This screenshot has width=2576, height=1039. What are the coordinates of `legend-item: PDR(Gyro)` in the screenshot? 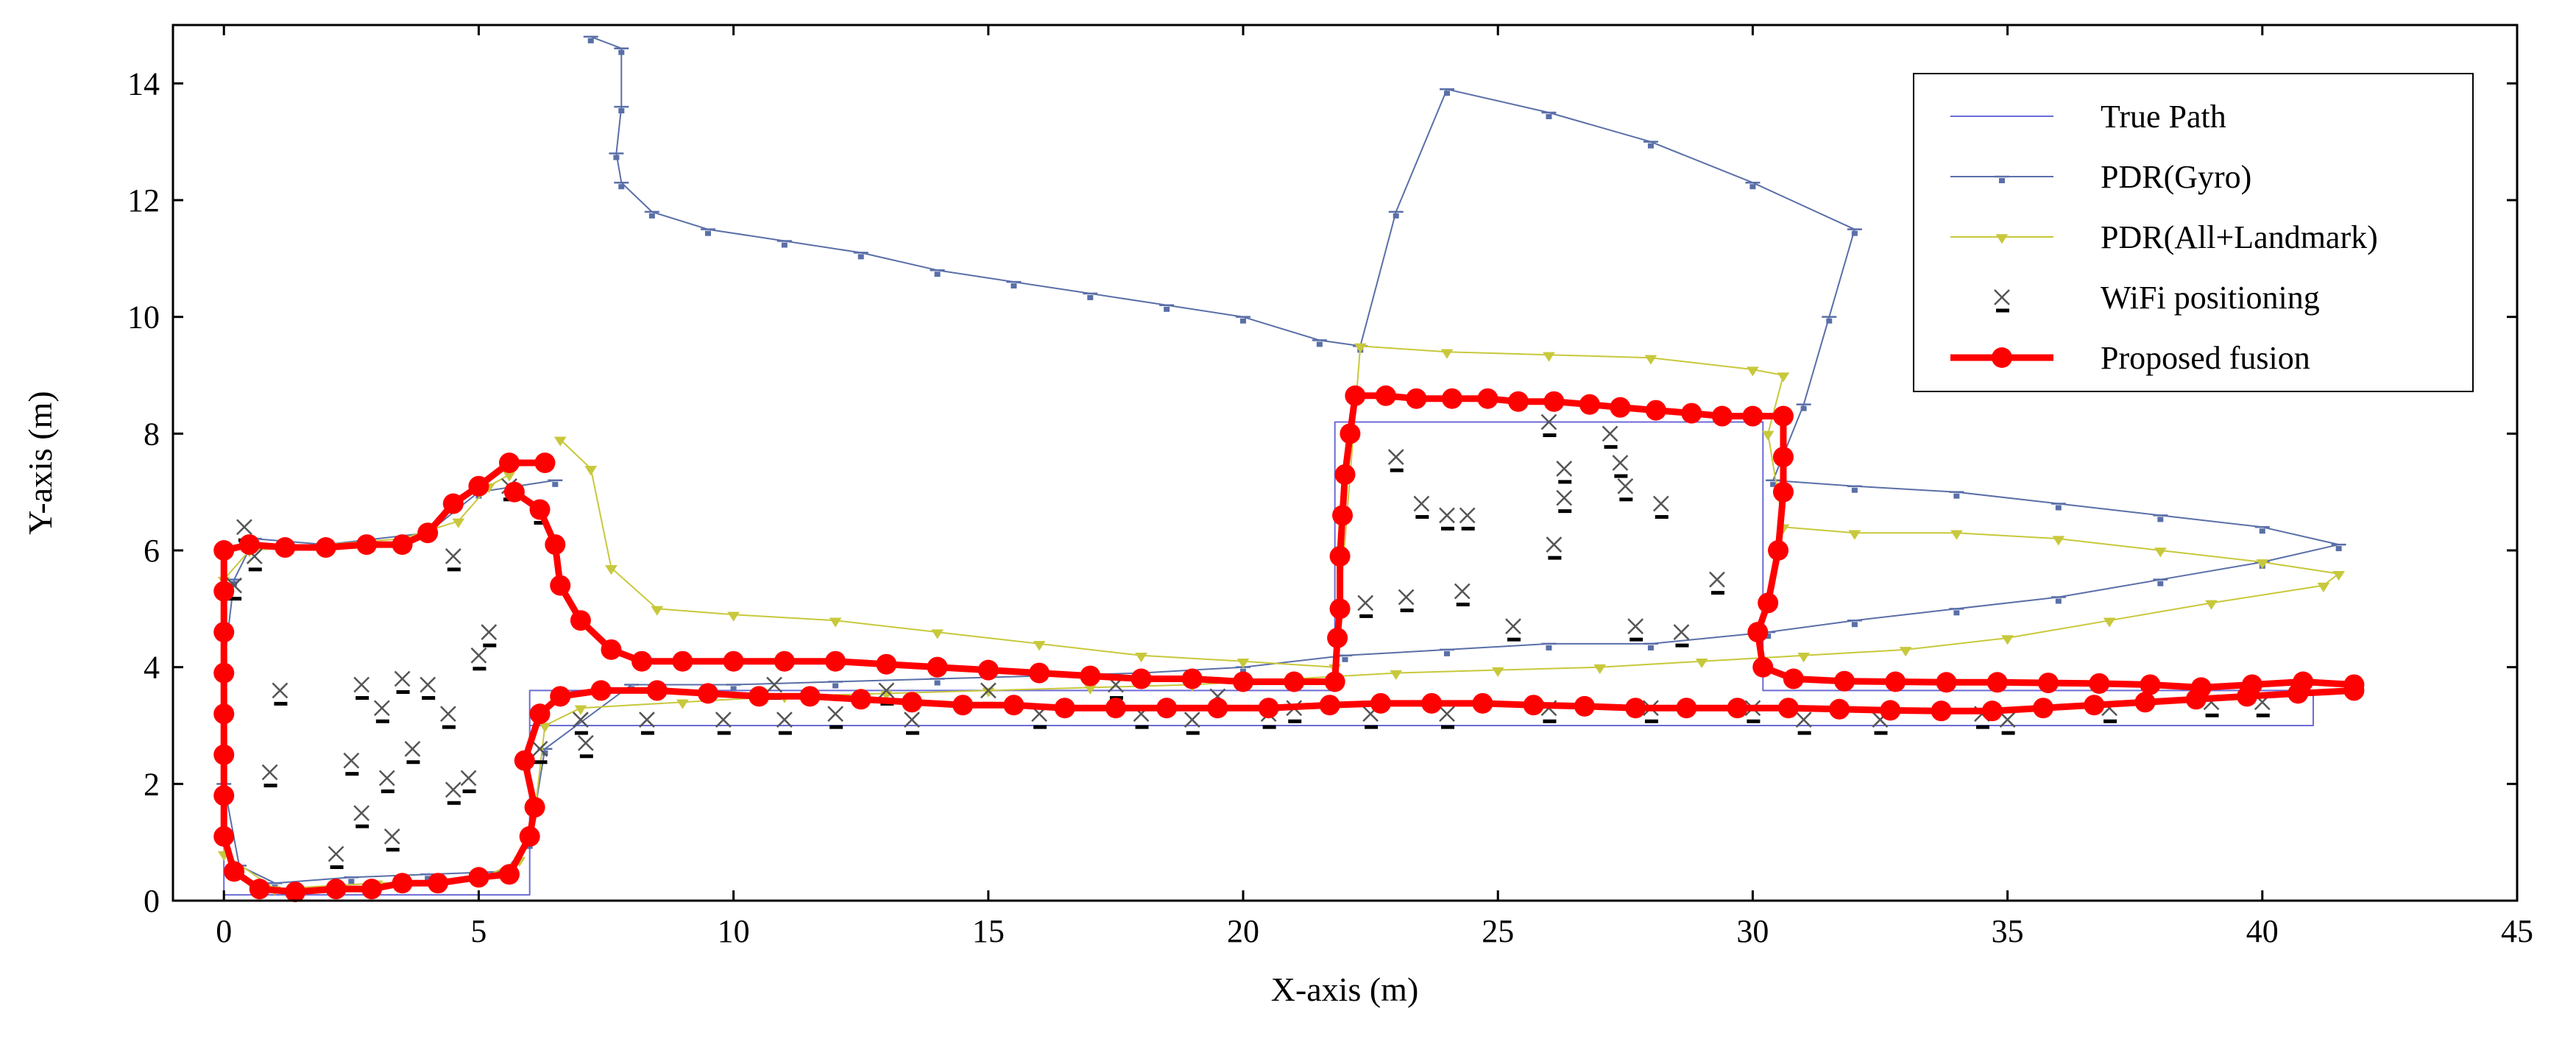 It's located at (2100, 177).